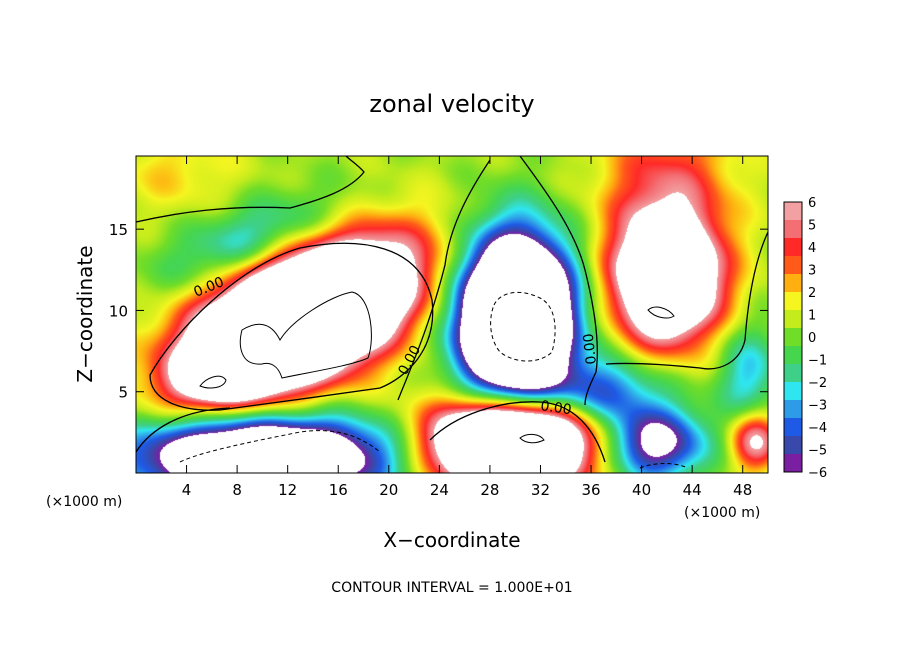  What do you see at coordinates (641, 490) in the screenshot?
I see `x-tick-label: 40` at bounding box center [641, 490].